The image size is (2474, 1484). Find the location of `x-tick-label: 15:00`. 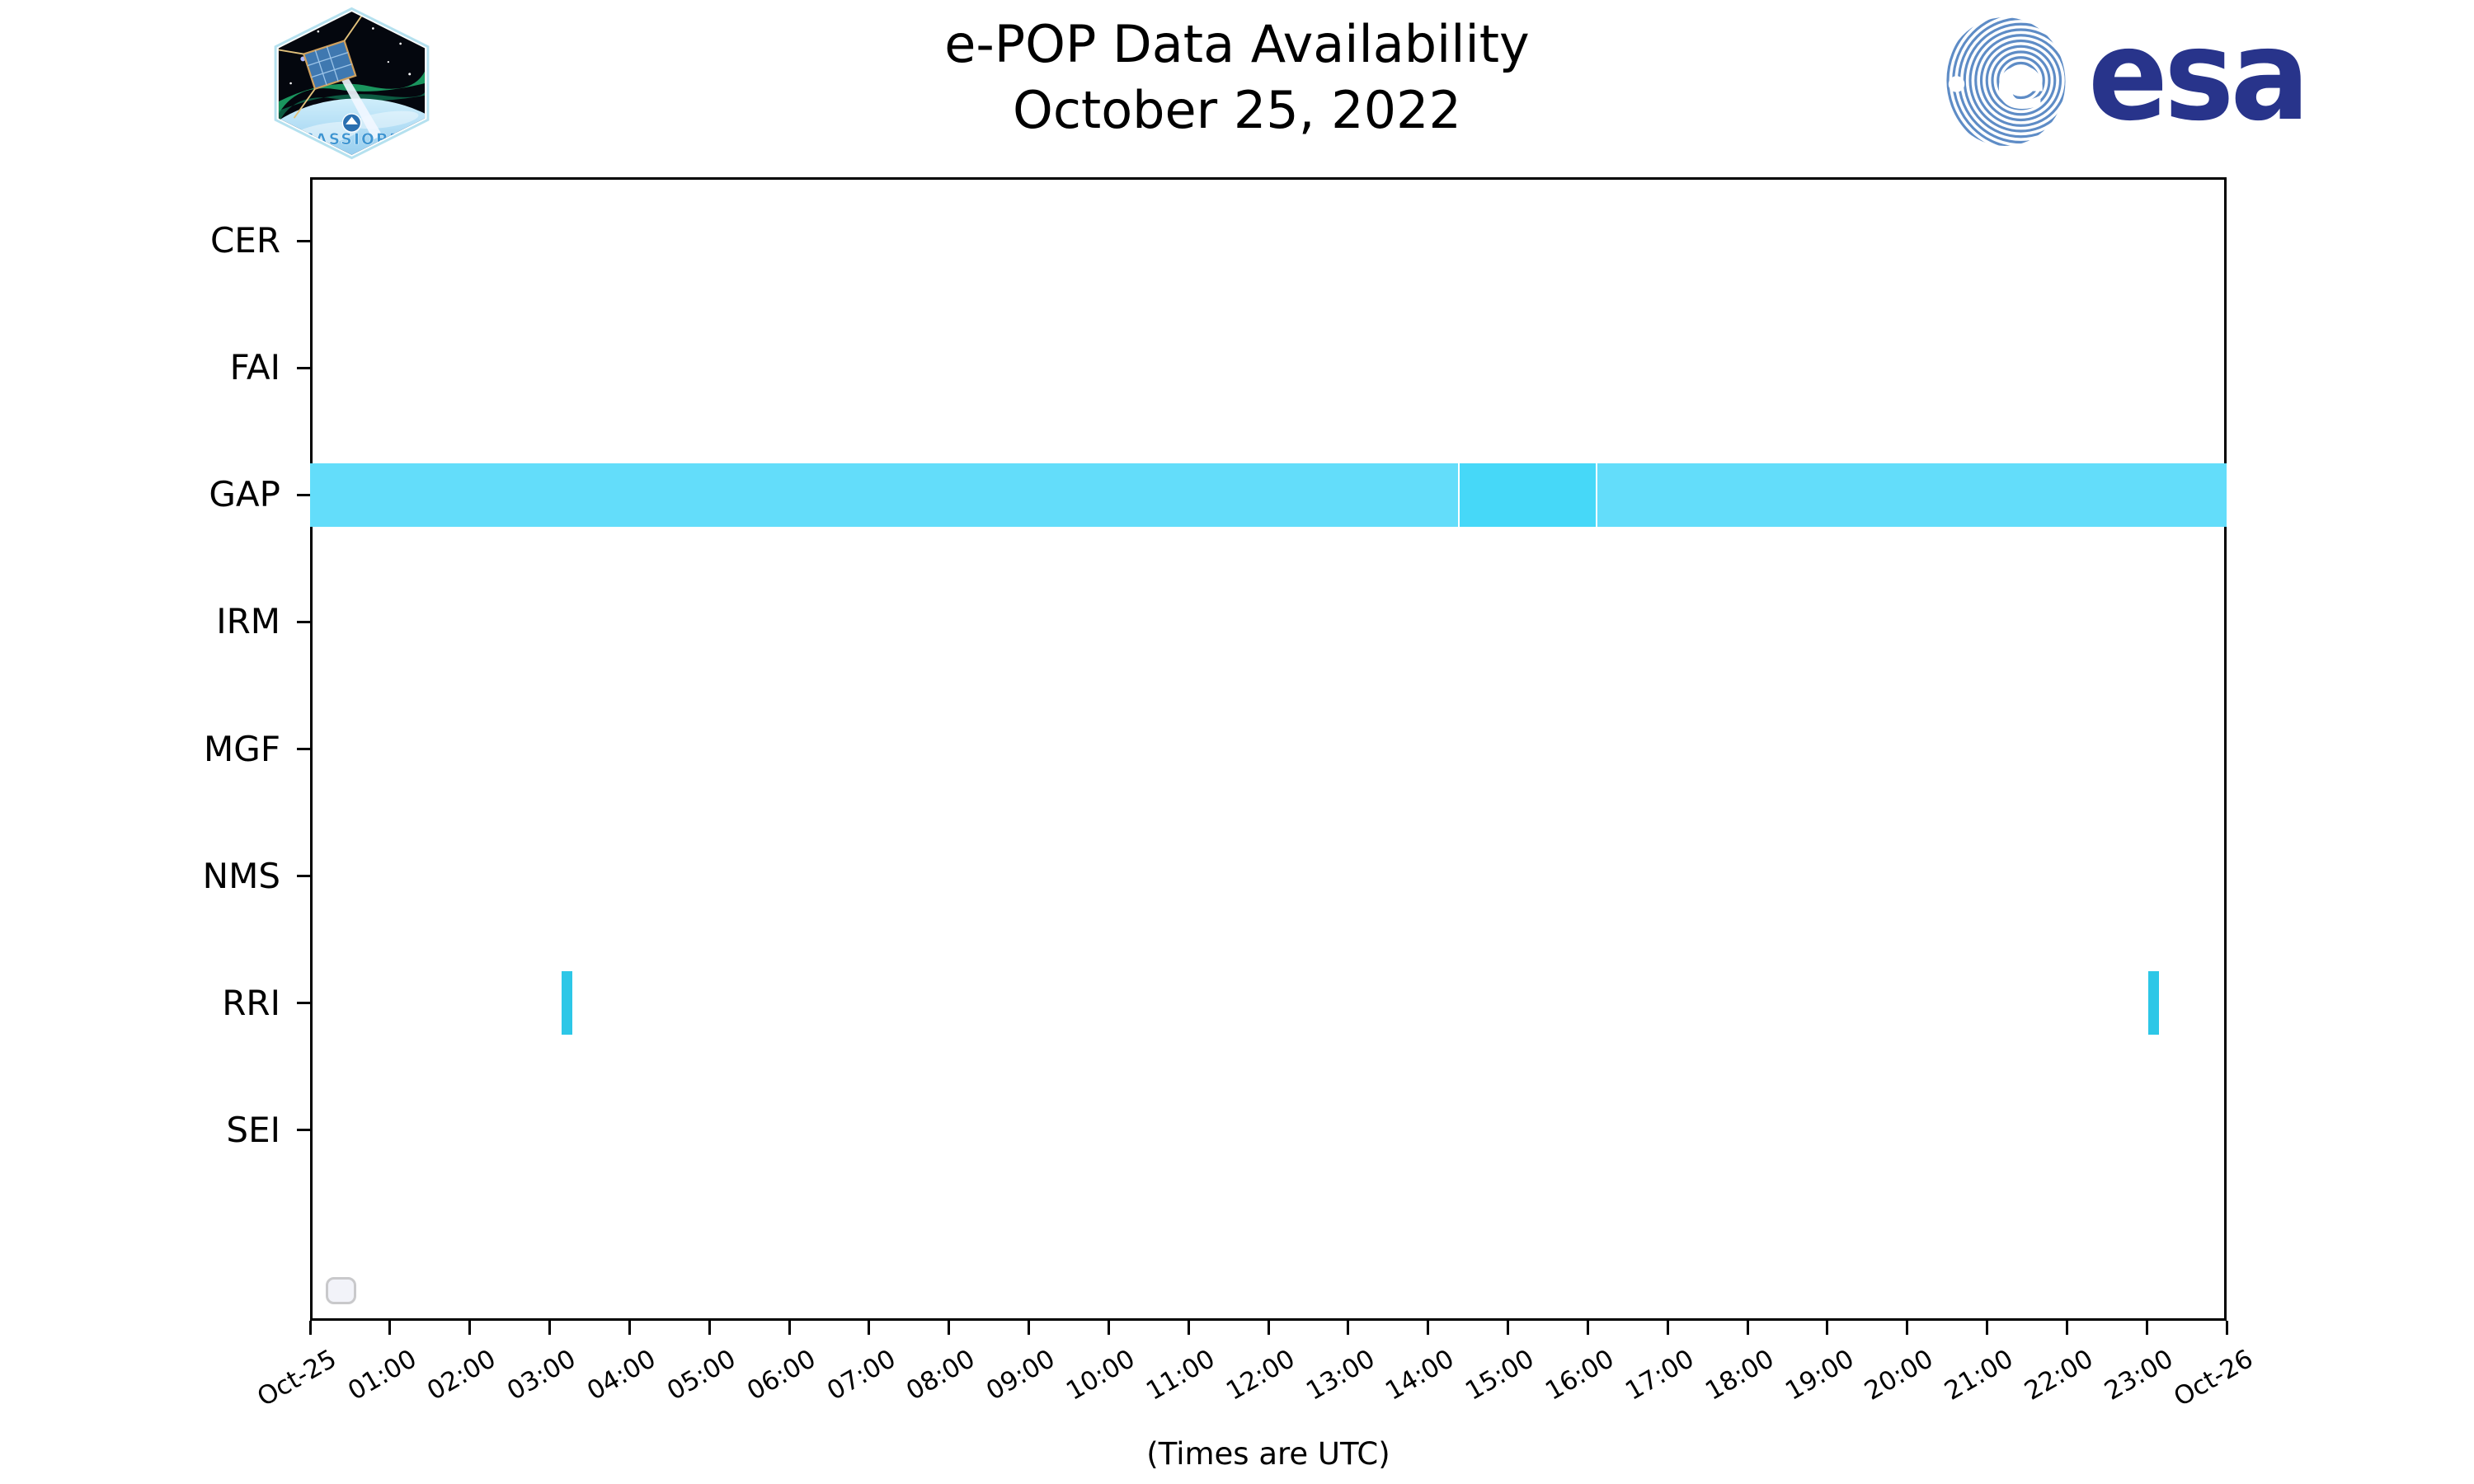

x-tick-label: 15:00 is located at coordinates (1500, 1375).